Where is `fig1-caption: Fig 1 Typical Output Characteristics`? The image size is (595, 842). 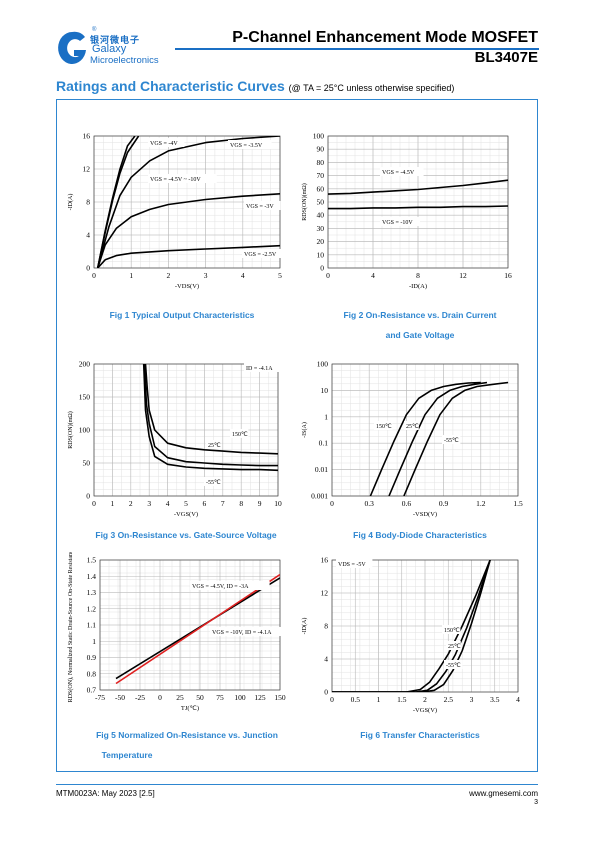 fig1-caption: Fig 1 Typical Output Characteristics is located at coordinates (182, 315).